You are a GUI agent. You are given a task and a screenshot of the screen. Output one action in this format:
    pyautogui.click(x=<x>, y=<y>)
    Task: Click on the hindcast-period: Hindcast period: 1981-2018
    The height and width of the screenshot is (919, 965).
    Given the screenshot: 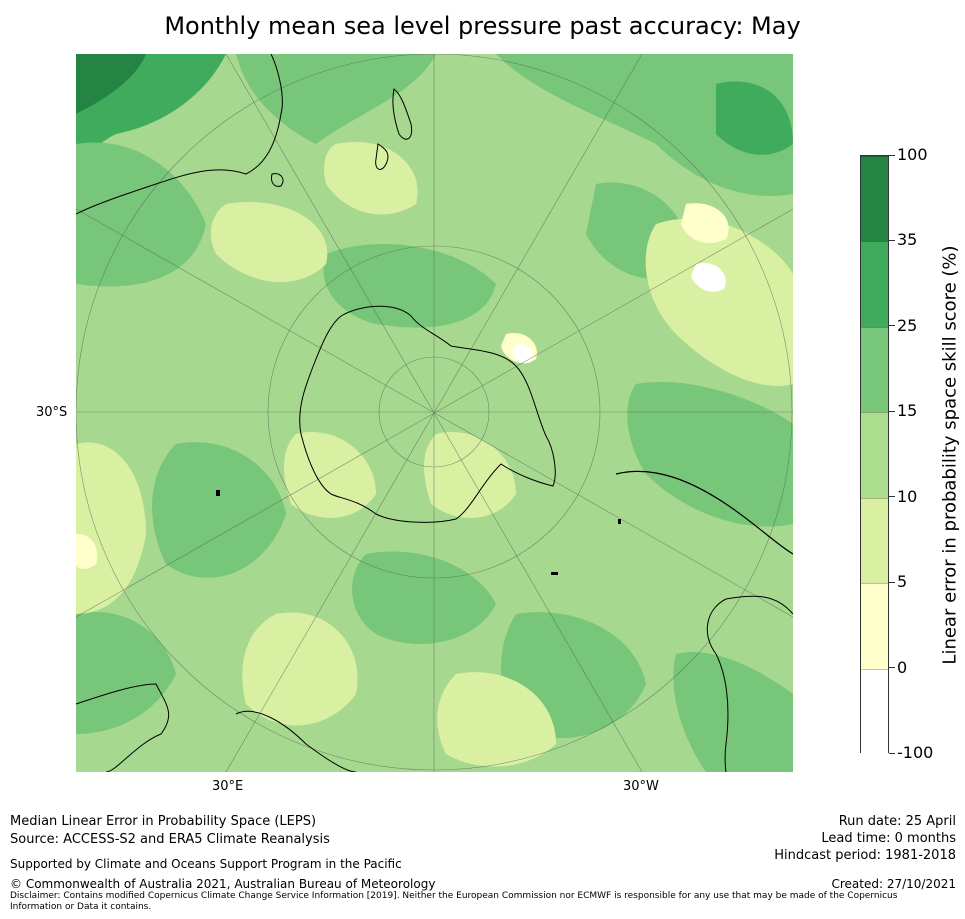 What is the action you would take?
    pyautogui.click(x=865, y=855)
    